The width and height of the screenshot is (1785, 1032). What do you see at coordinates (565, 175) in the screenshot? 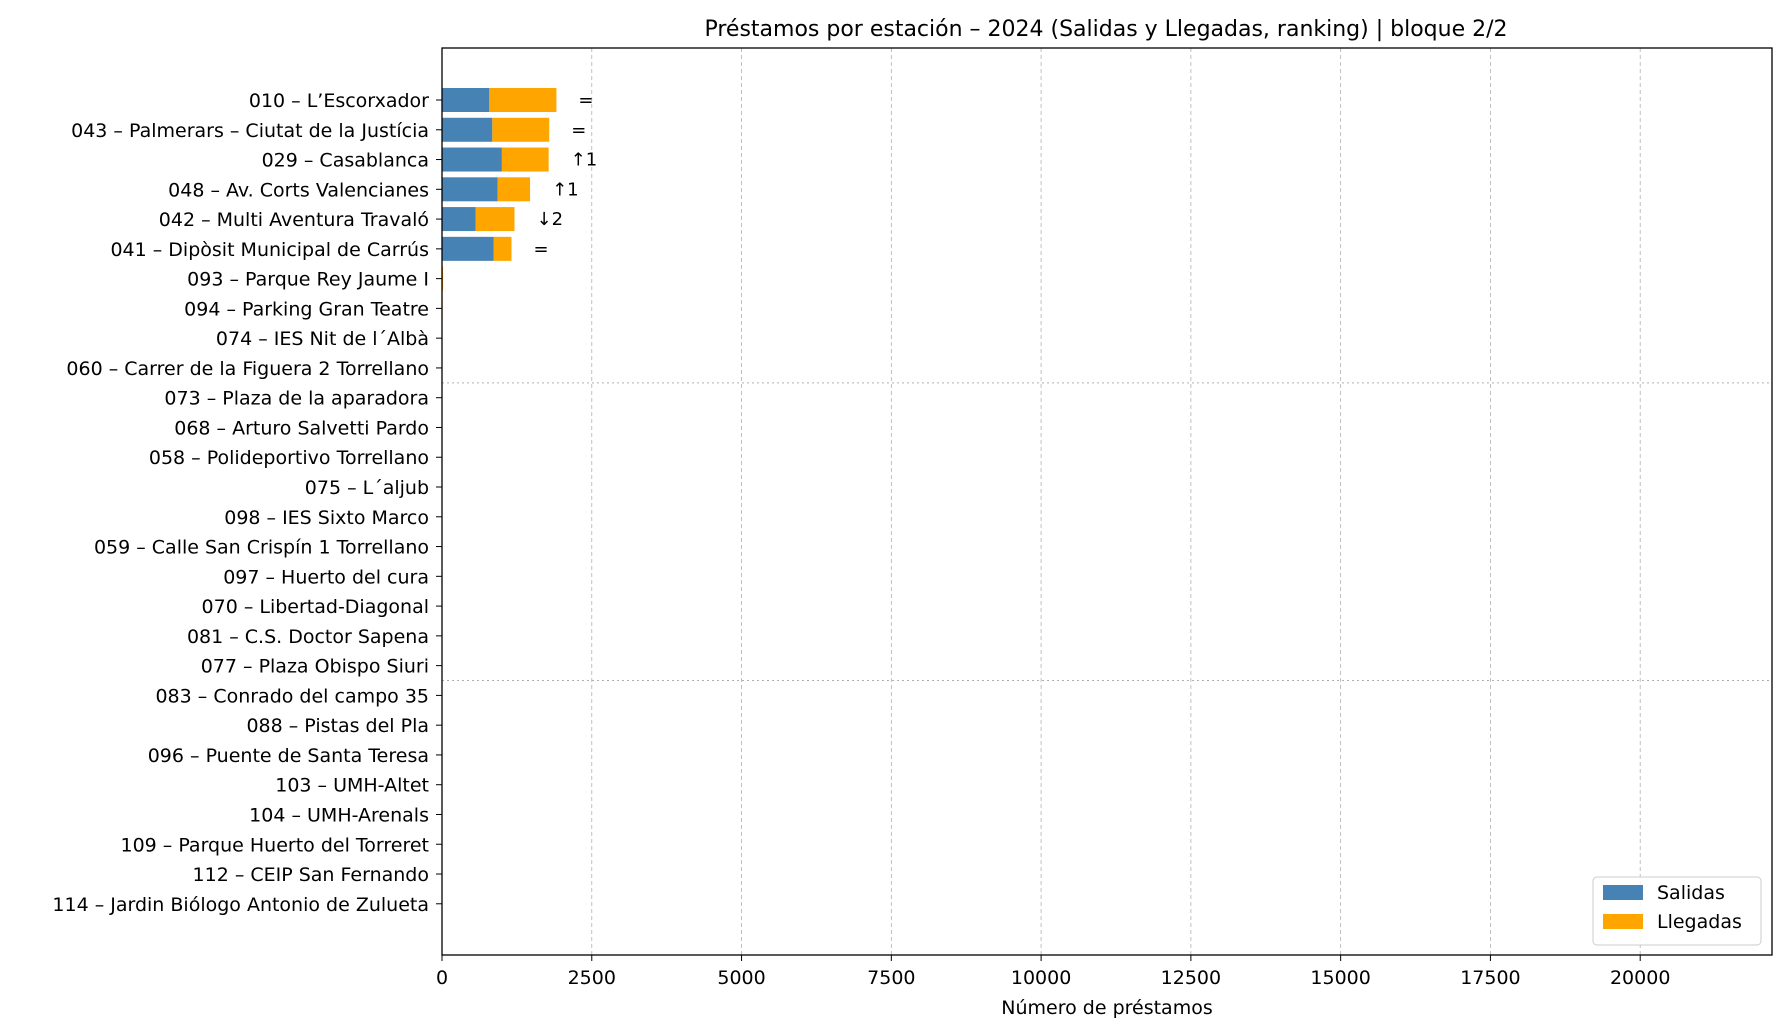
I see `rank-annotations: = = ↑1 ↑1 ↓2 =` at bounding box center [565, 175].